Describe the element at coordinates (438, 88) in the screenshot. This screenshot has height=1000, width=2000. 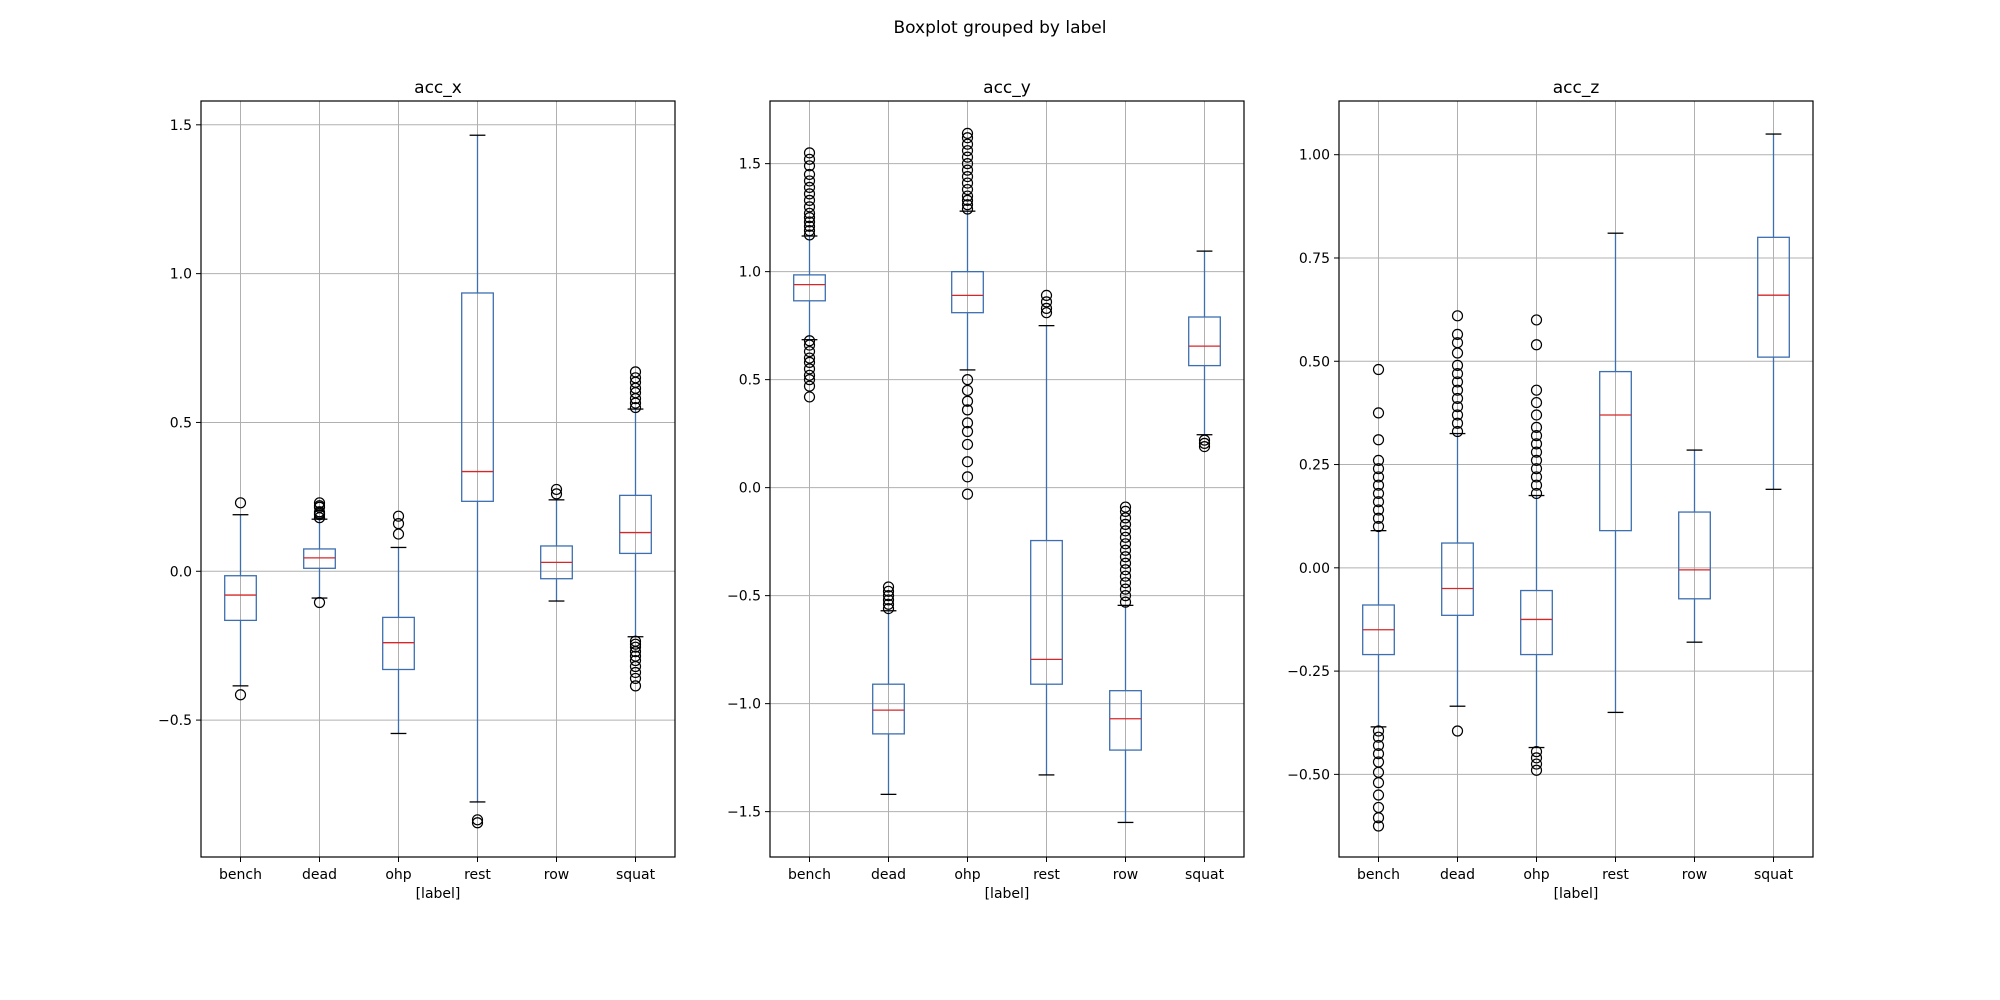
I see `subplot-title: acc_x` at that location.